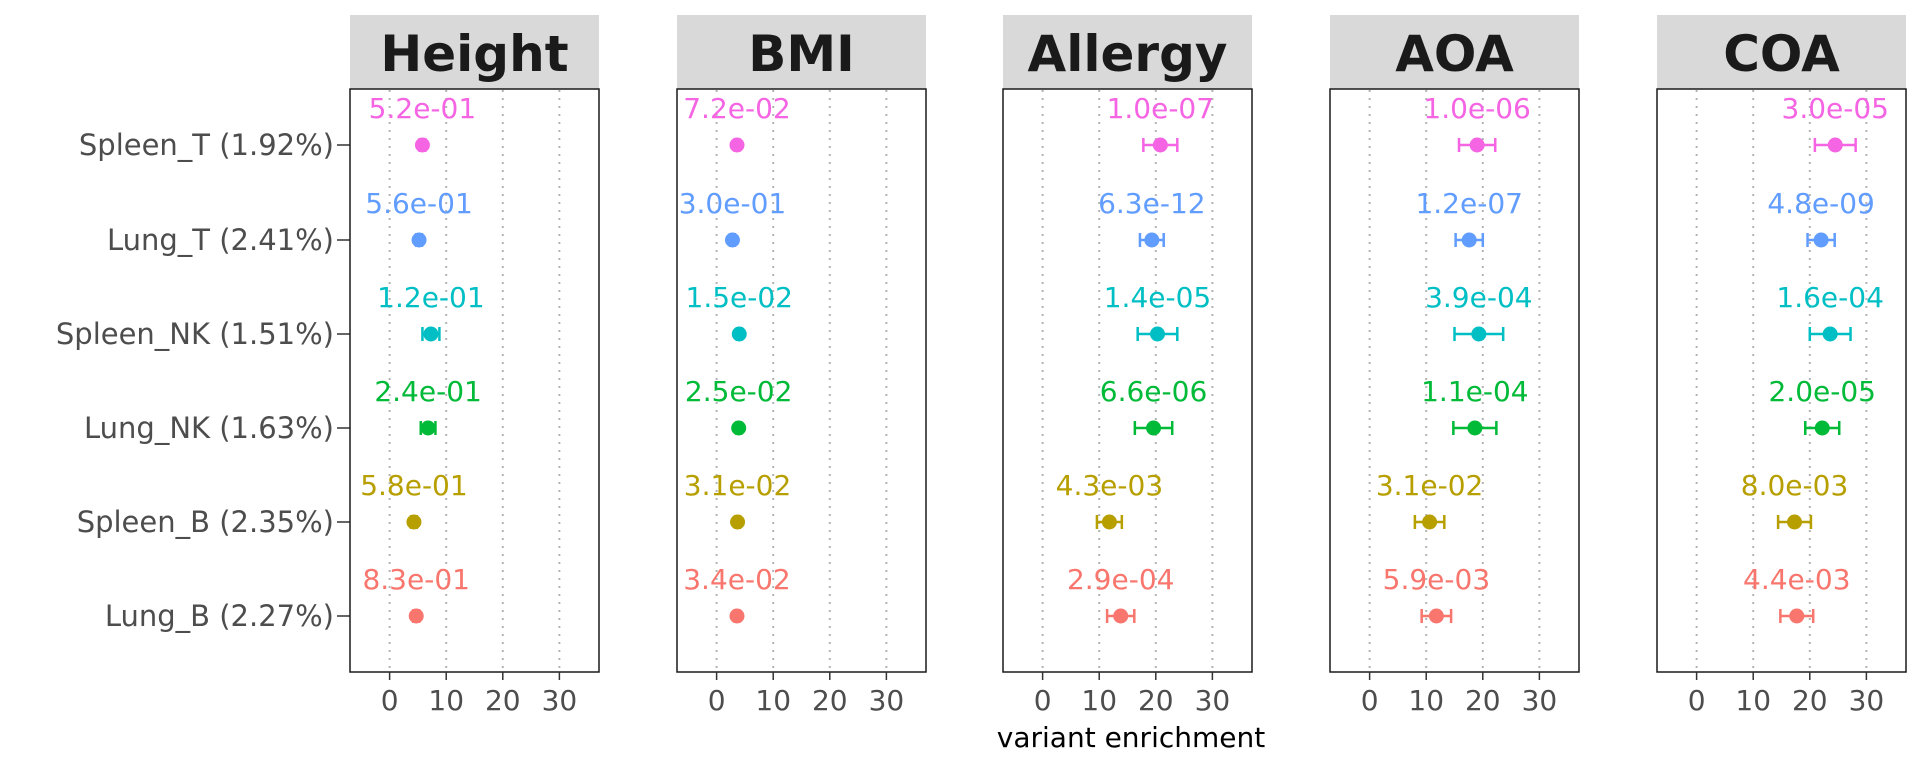  I want to click on y-tick-label: Spleen_NK (1.51%), so click(195, 334).